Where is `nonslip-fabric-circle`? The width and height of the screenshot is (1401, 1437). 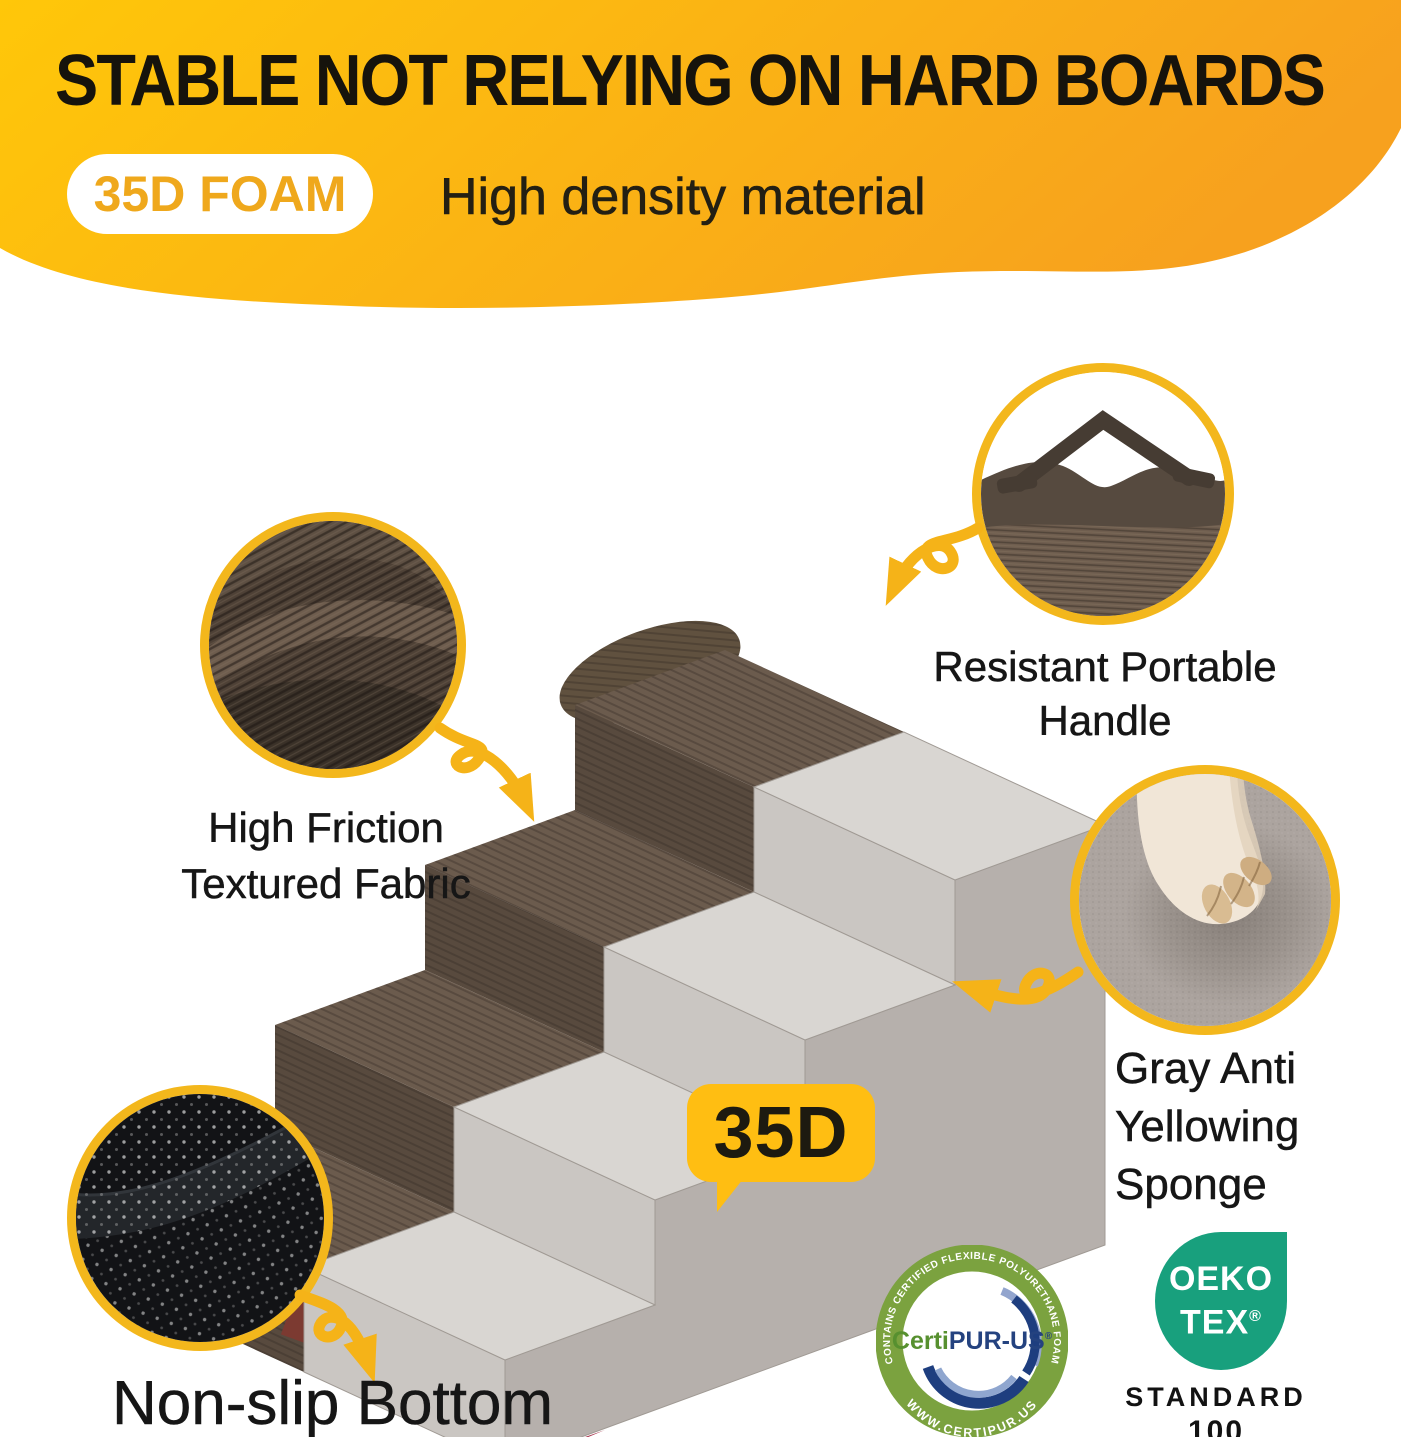 nonslip-fabric-circle is located at coordinates (200, 1218).